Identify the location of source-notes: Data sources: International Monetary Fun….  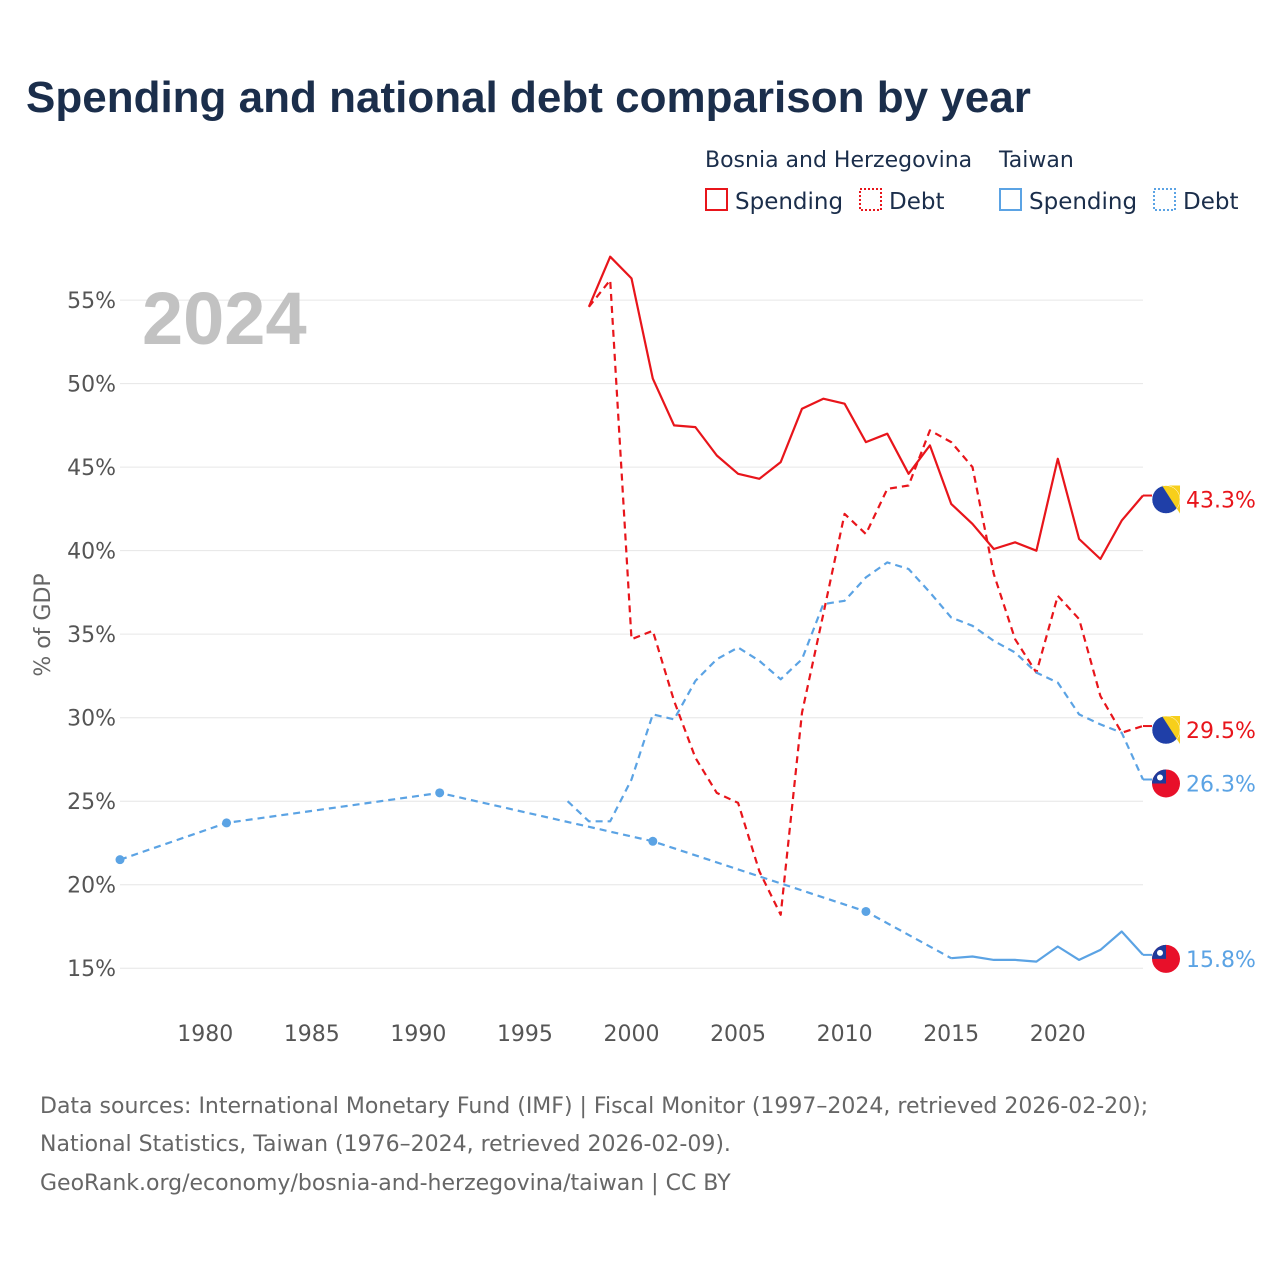
(594, 1145).